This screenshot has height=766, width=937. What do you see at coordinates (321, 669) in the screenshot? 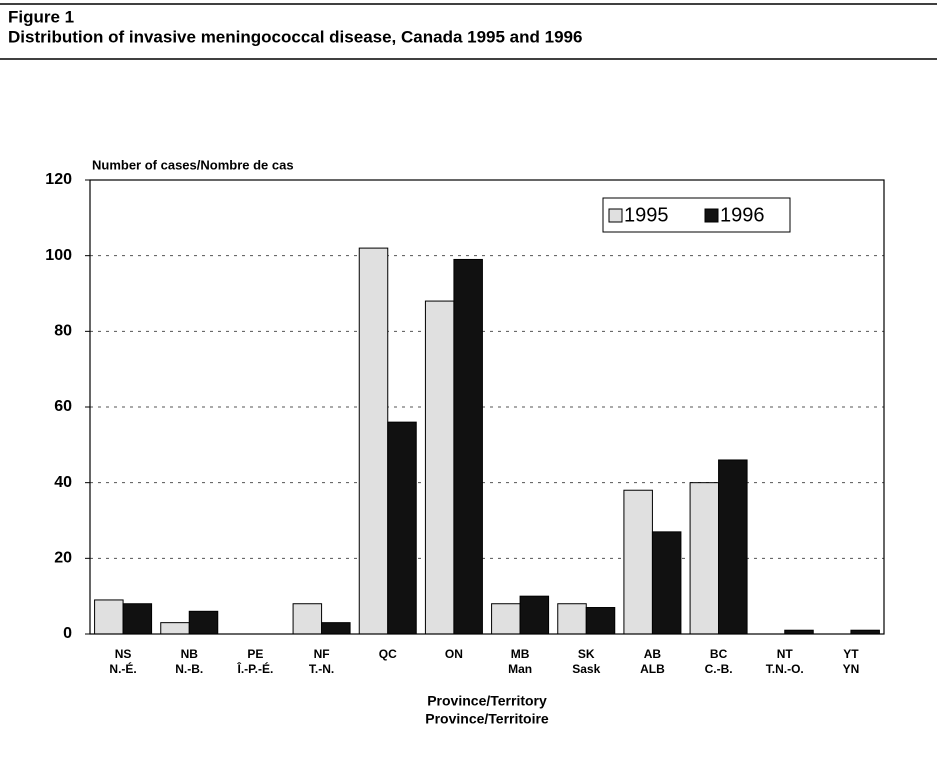
I see `x-tick-label: T.-N.` at bounding box center [321, 669].